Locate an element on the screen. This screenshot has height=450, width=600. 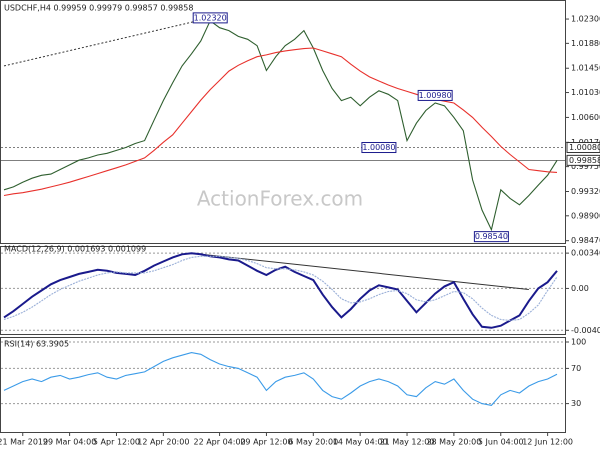
annotation-label: 1.00980 is located at coordinates (435, 95).